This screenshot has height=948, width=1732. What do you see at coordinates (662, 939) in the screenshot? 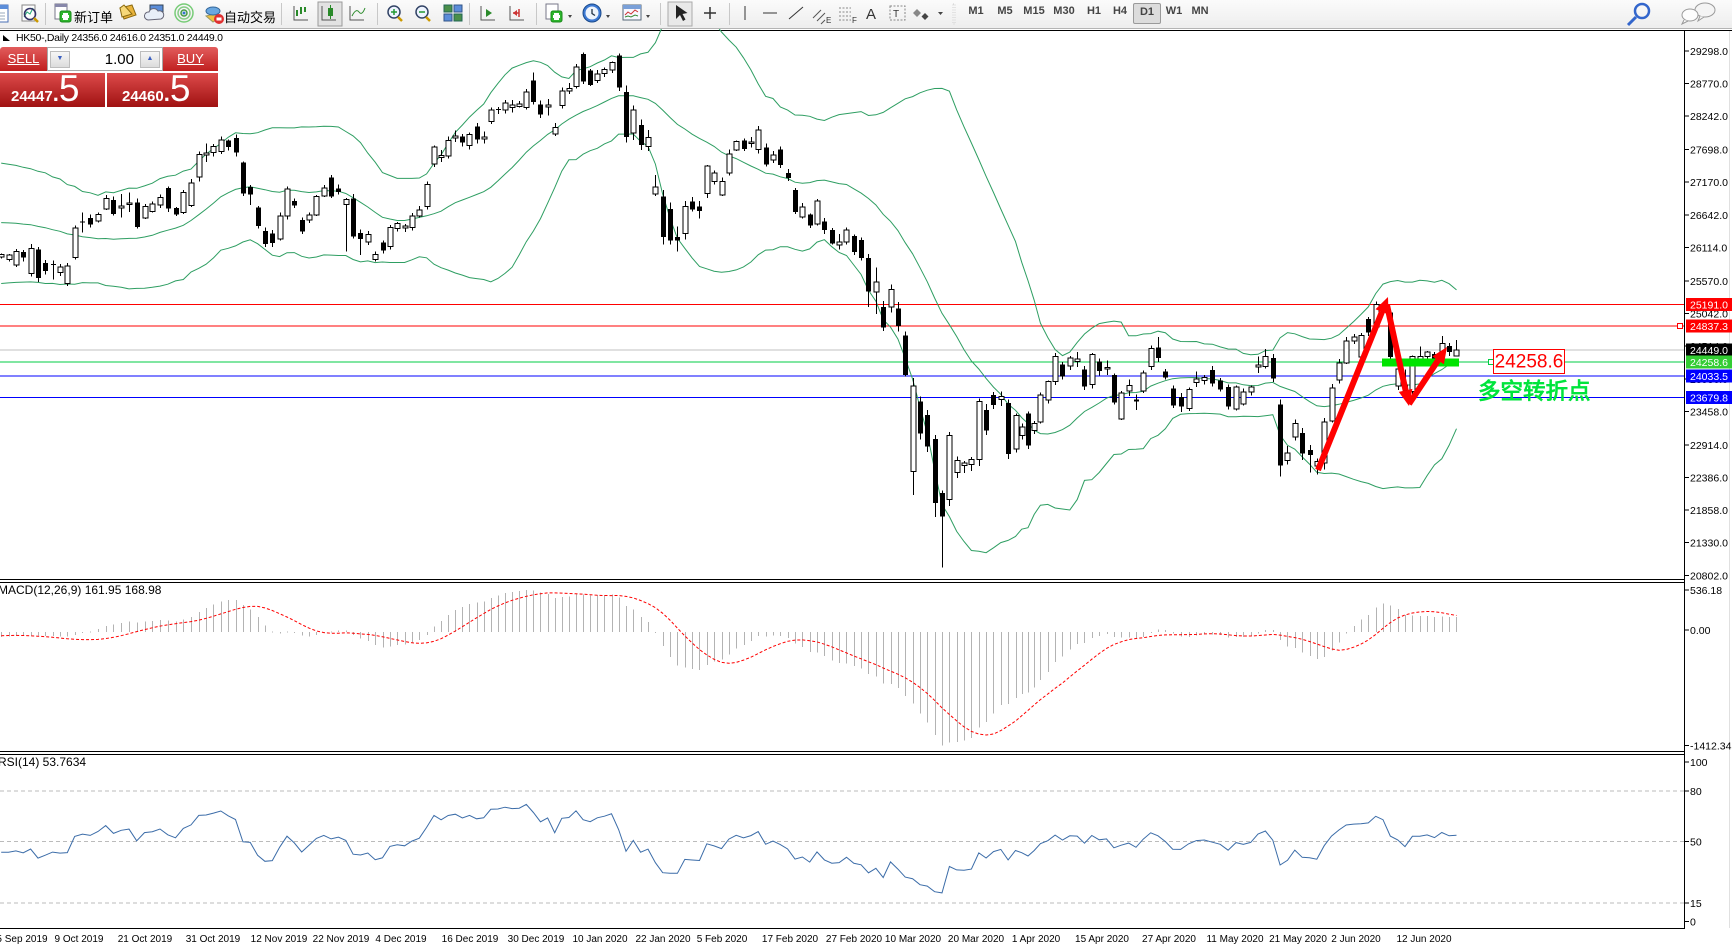
I see `svg-text: 22 Jan 2020` at bounding box center [662, 939].